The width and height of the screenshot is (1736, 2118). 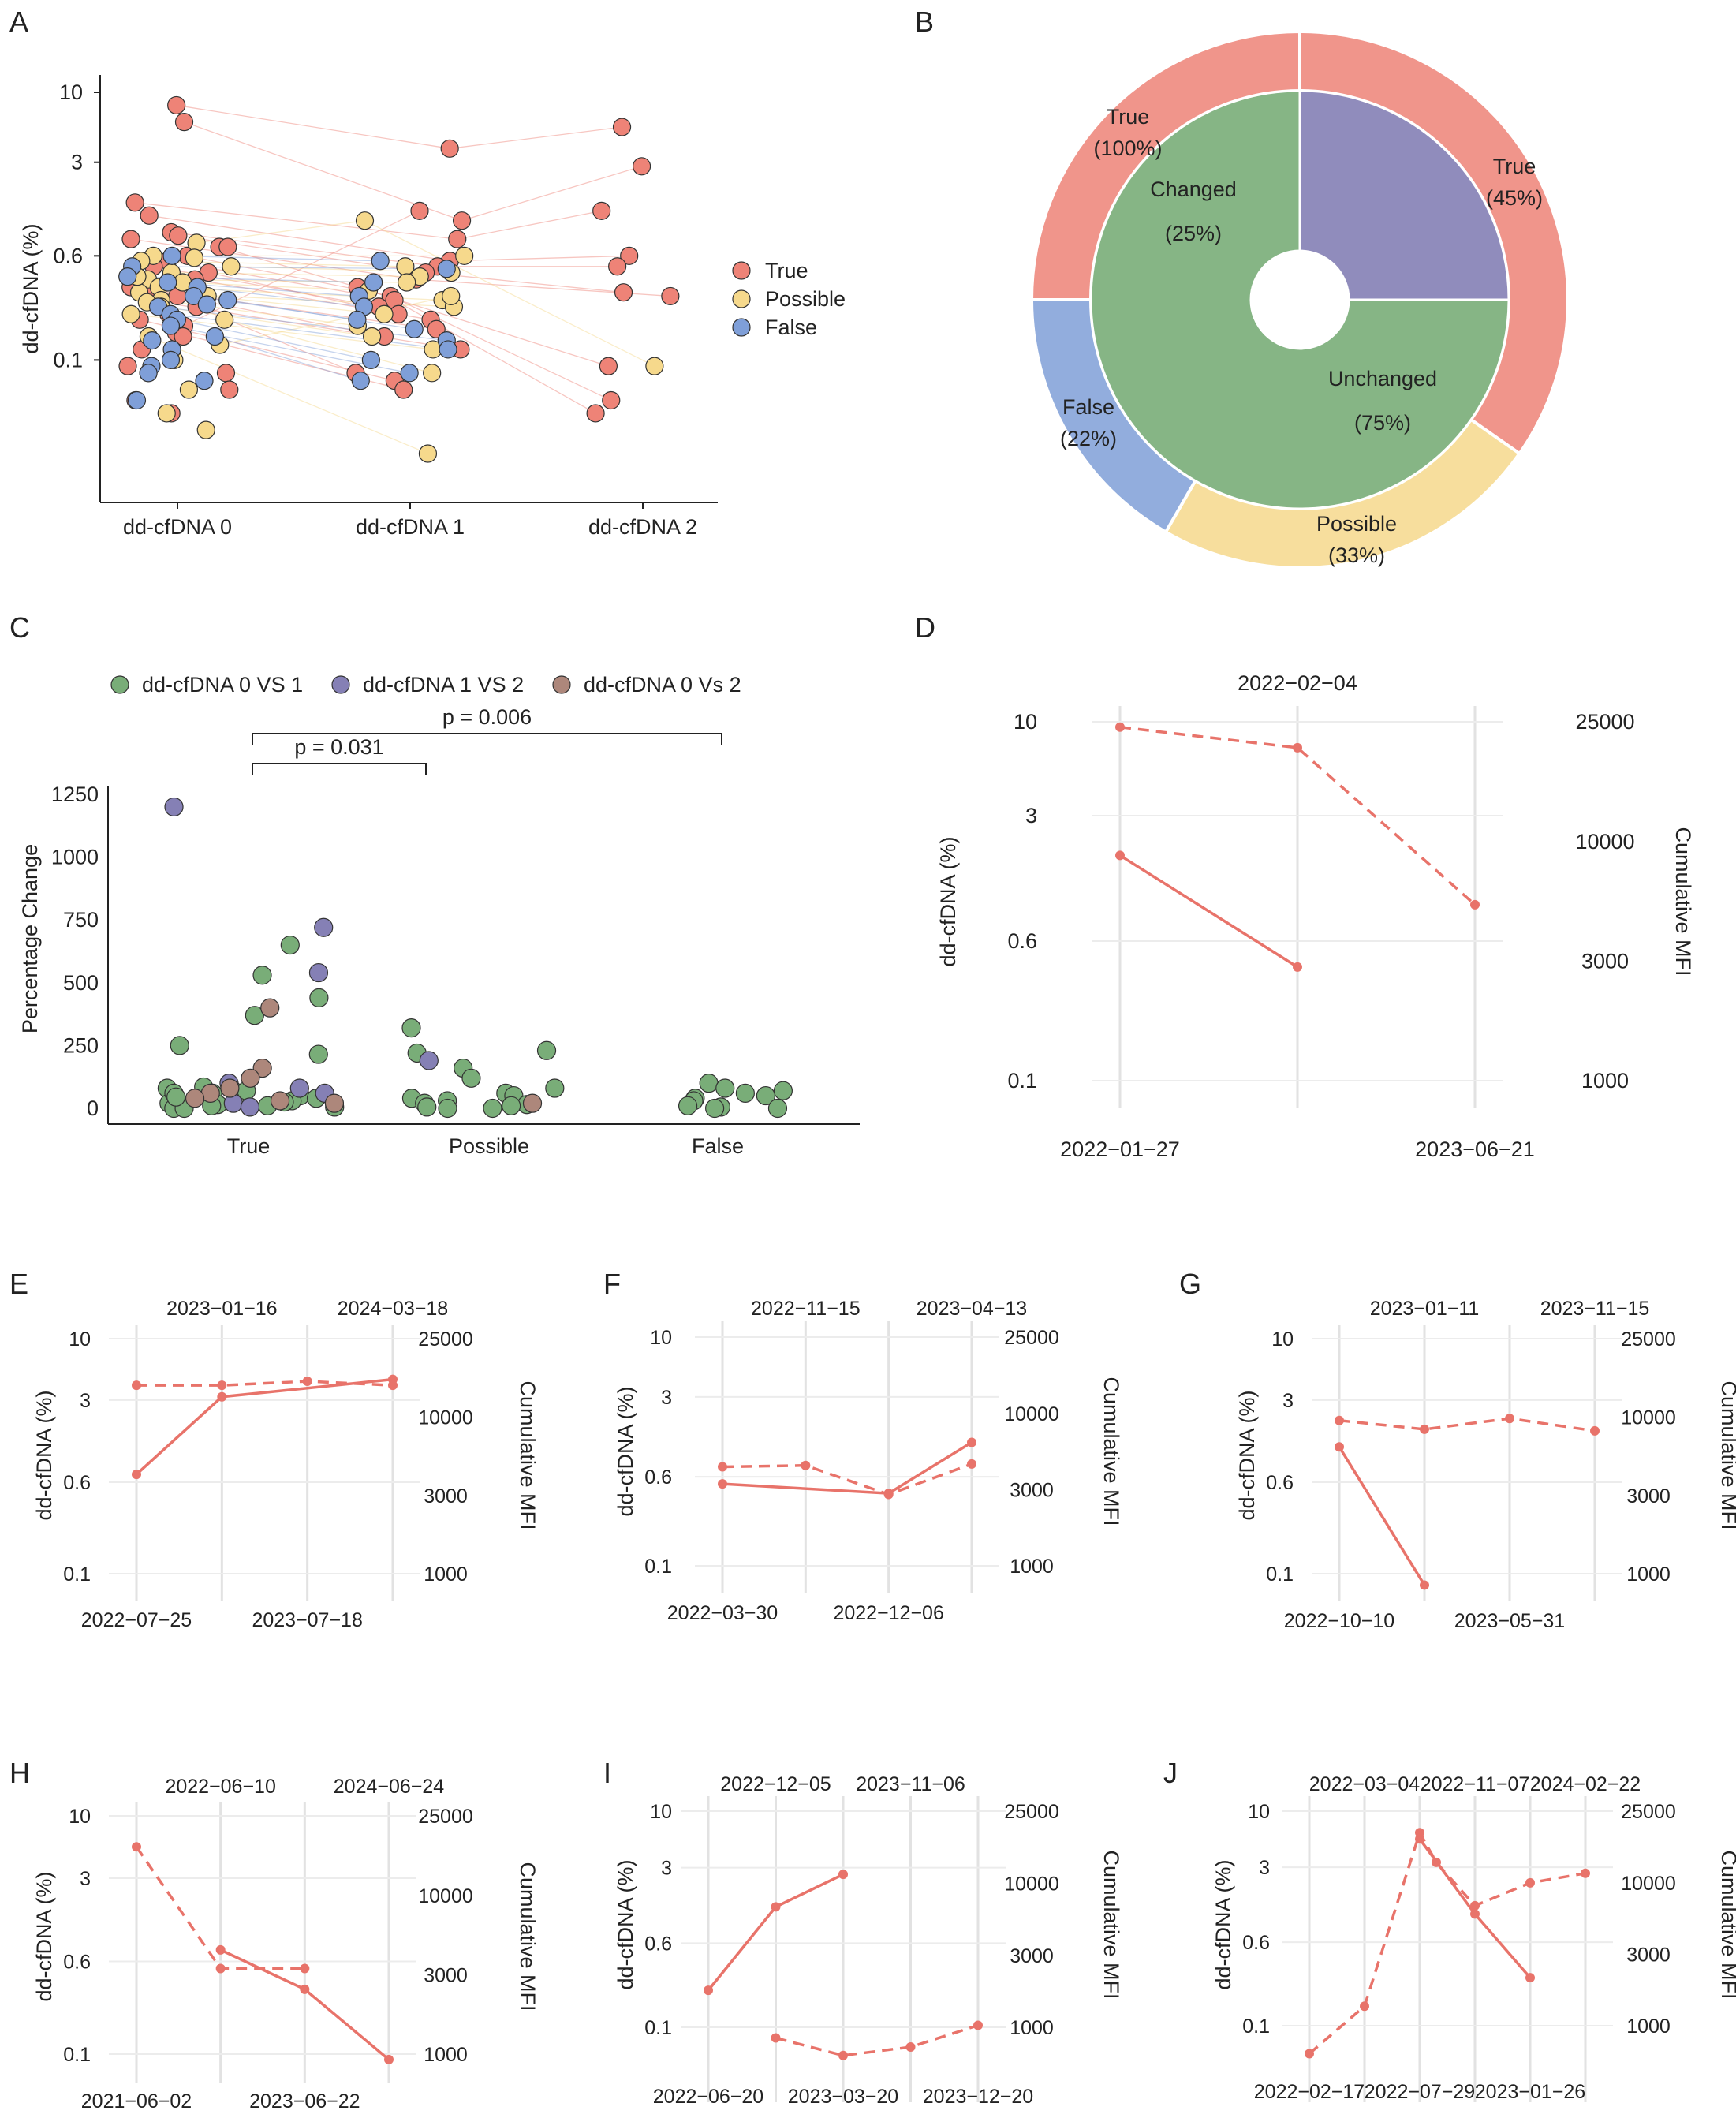 I want to click on x-tick-label: dd-cfDNA 0, so click(x=177, y=527).